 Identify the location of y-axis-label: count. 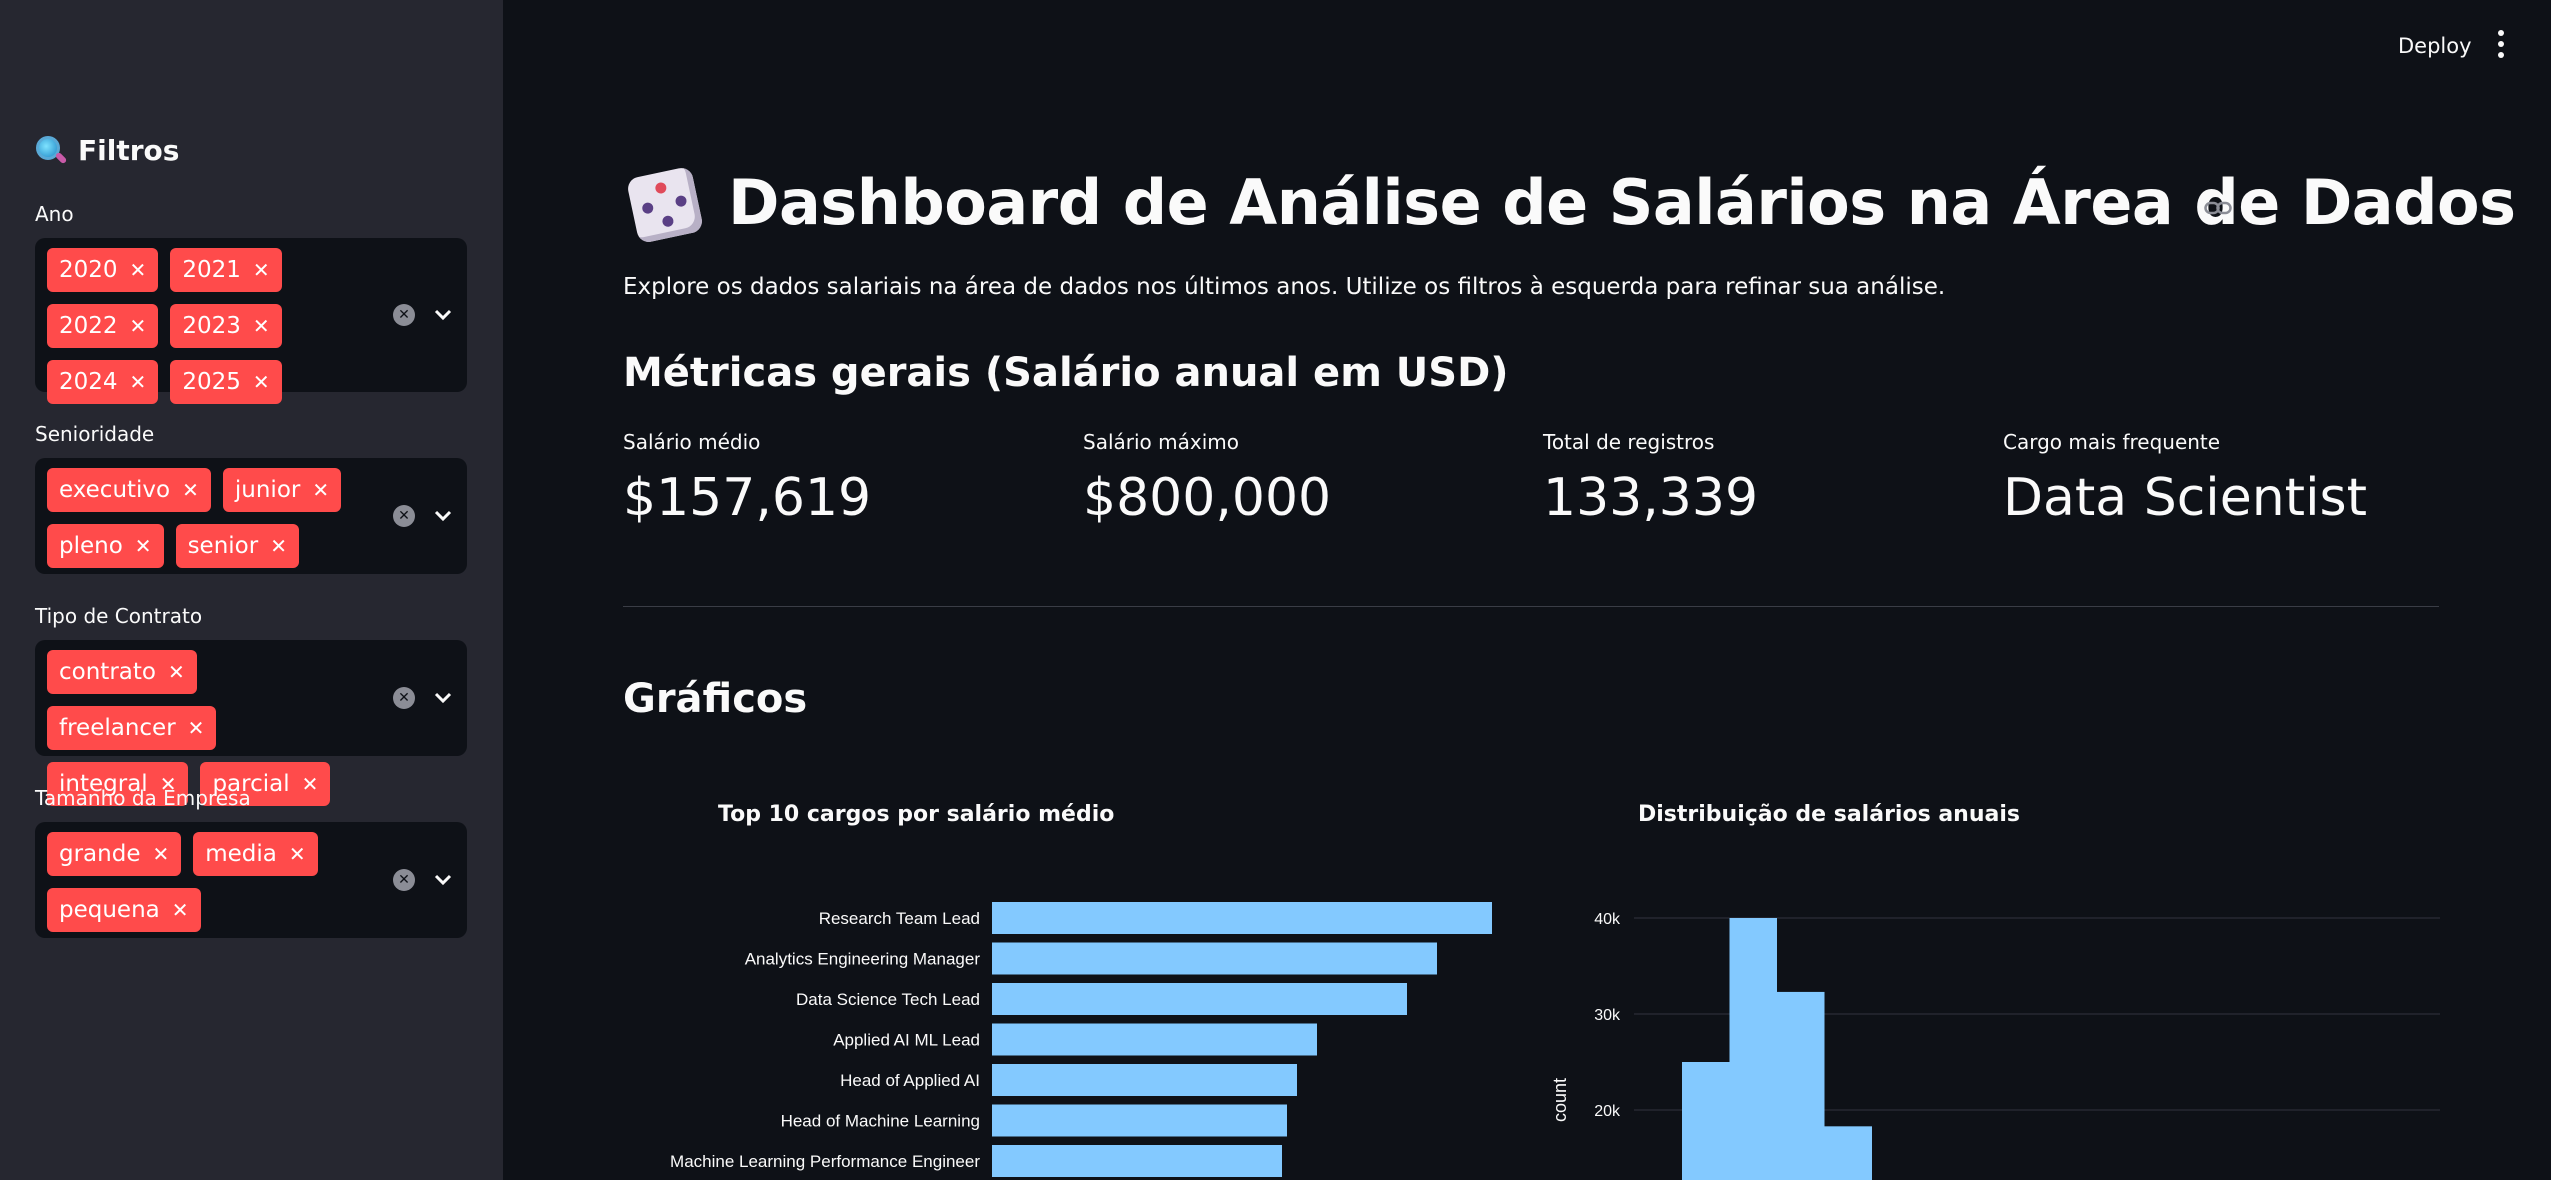
(1560, 1100).